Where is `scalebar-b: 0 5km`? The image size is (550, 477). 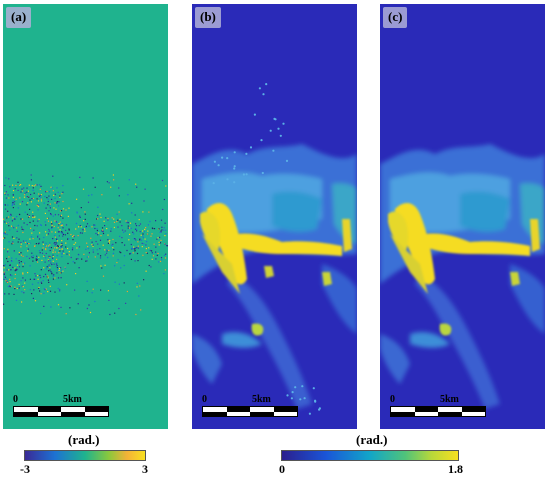
scalebar-b: 0 5km is located at coordinates (252, 406).